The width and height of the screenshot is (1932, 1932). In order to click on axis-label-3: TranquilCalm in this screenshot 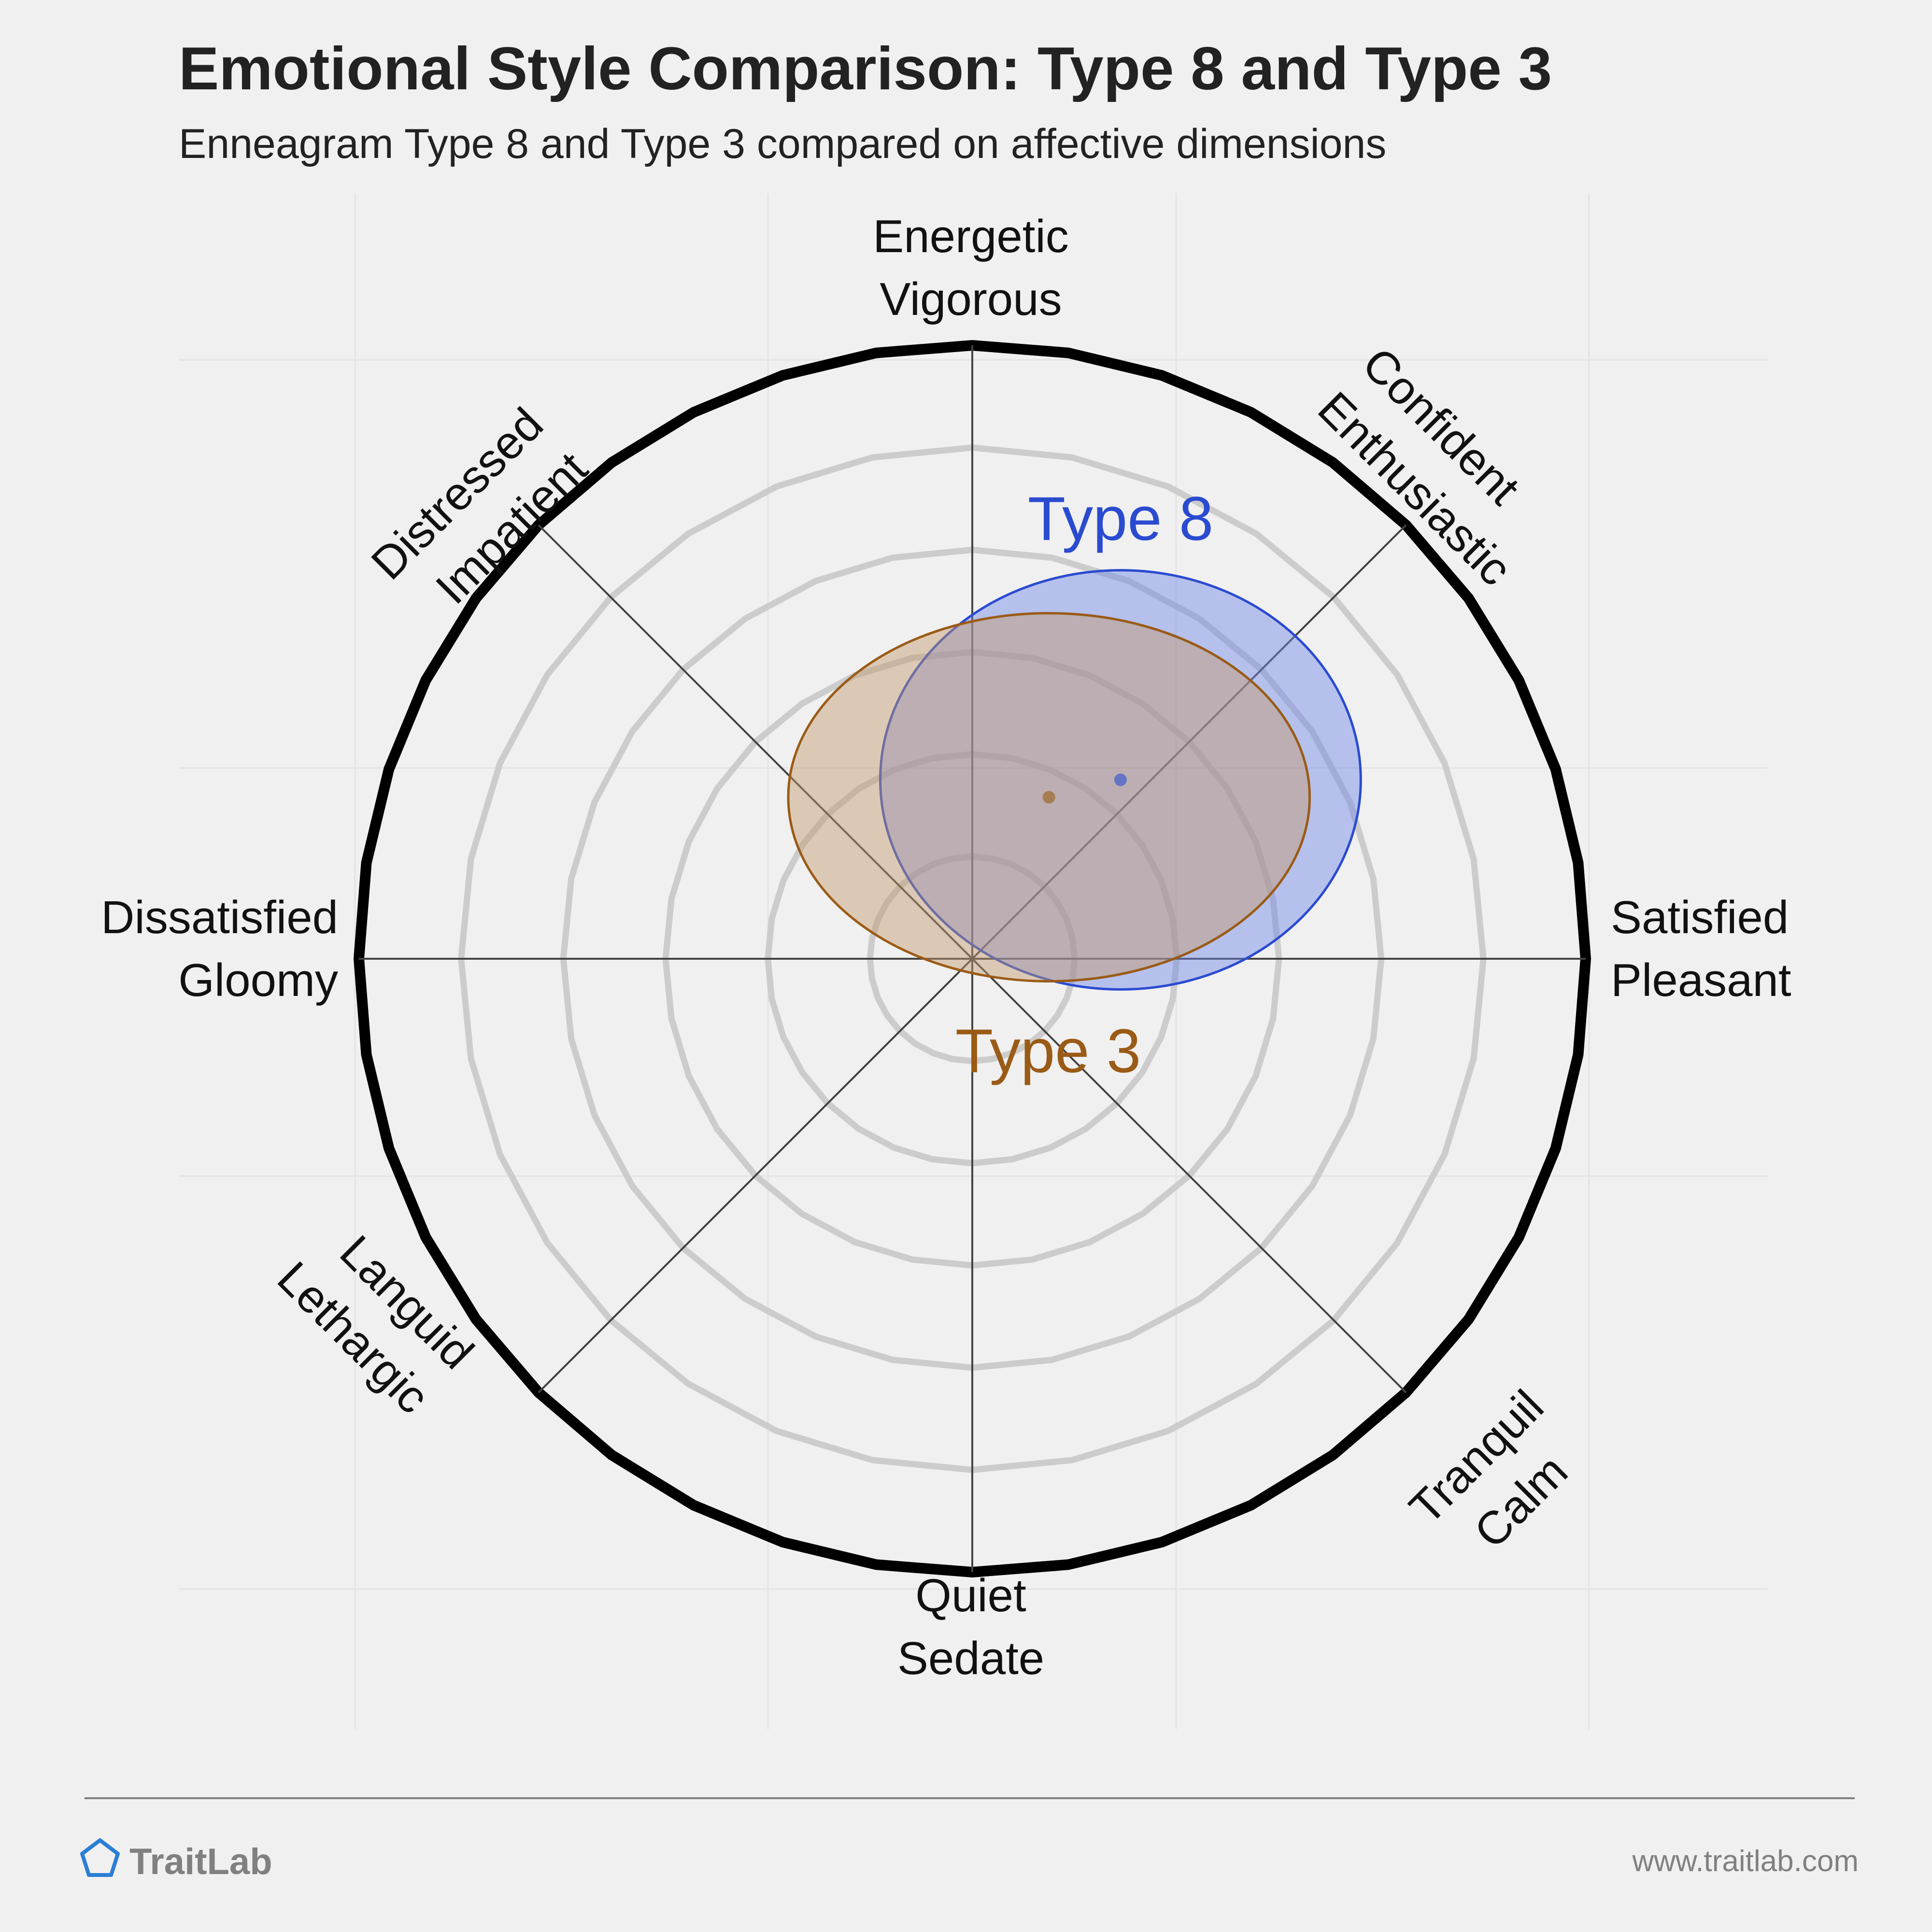, I will do `click(1499, 1479)`.